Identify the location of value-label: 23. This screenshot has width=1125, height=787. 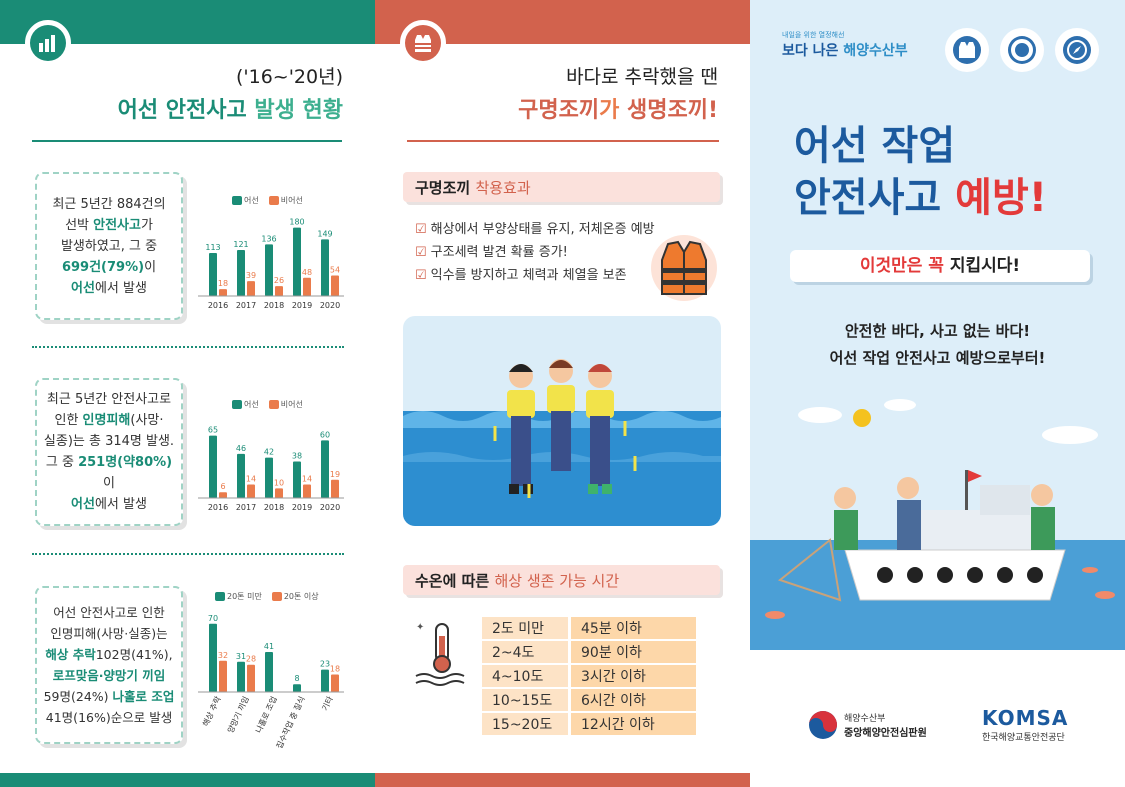
(325, 664).